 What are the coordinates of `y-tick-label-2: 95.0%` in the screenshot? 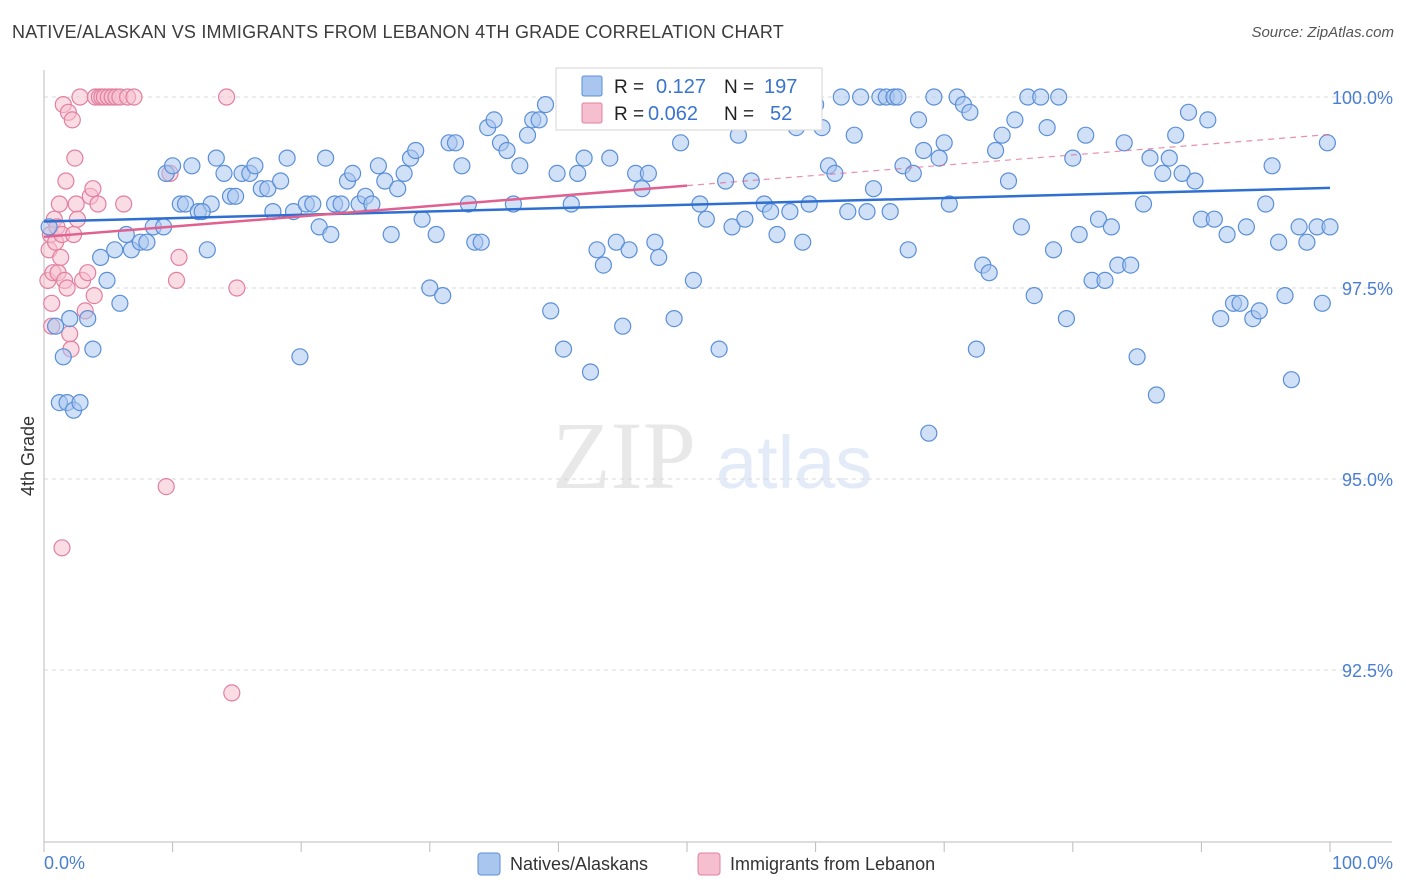 It's located at (1367, 480).